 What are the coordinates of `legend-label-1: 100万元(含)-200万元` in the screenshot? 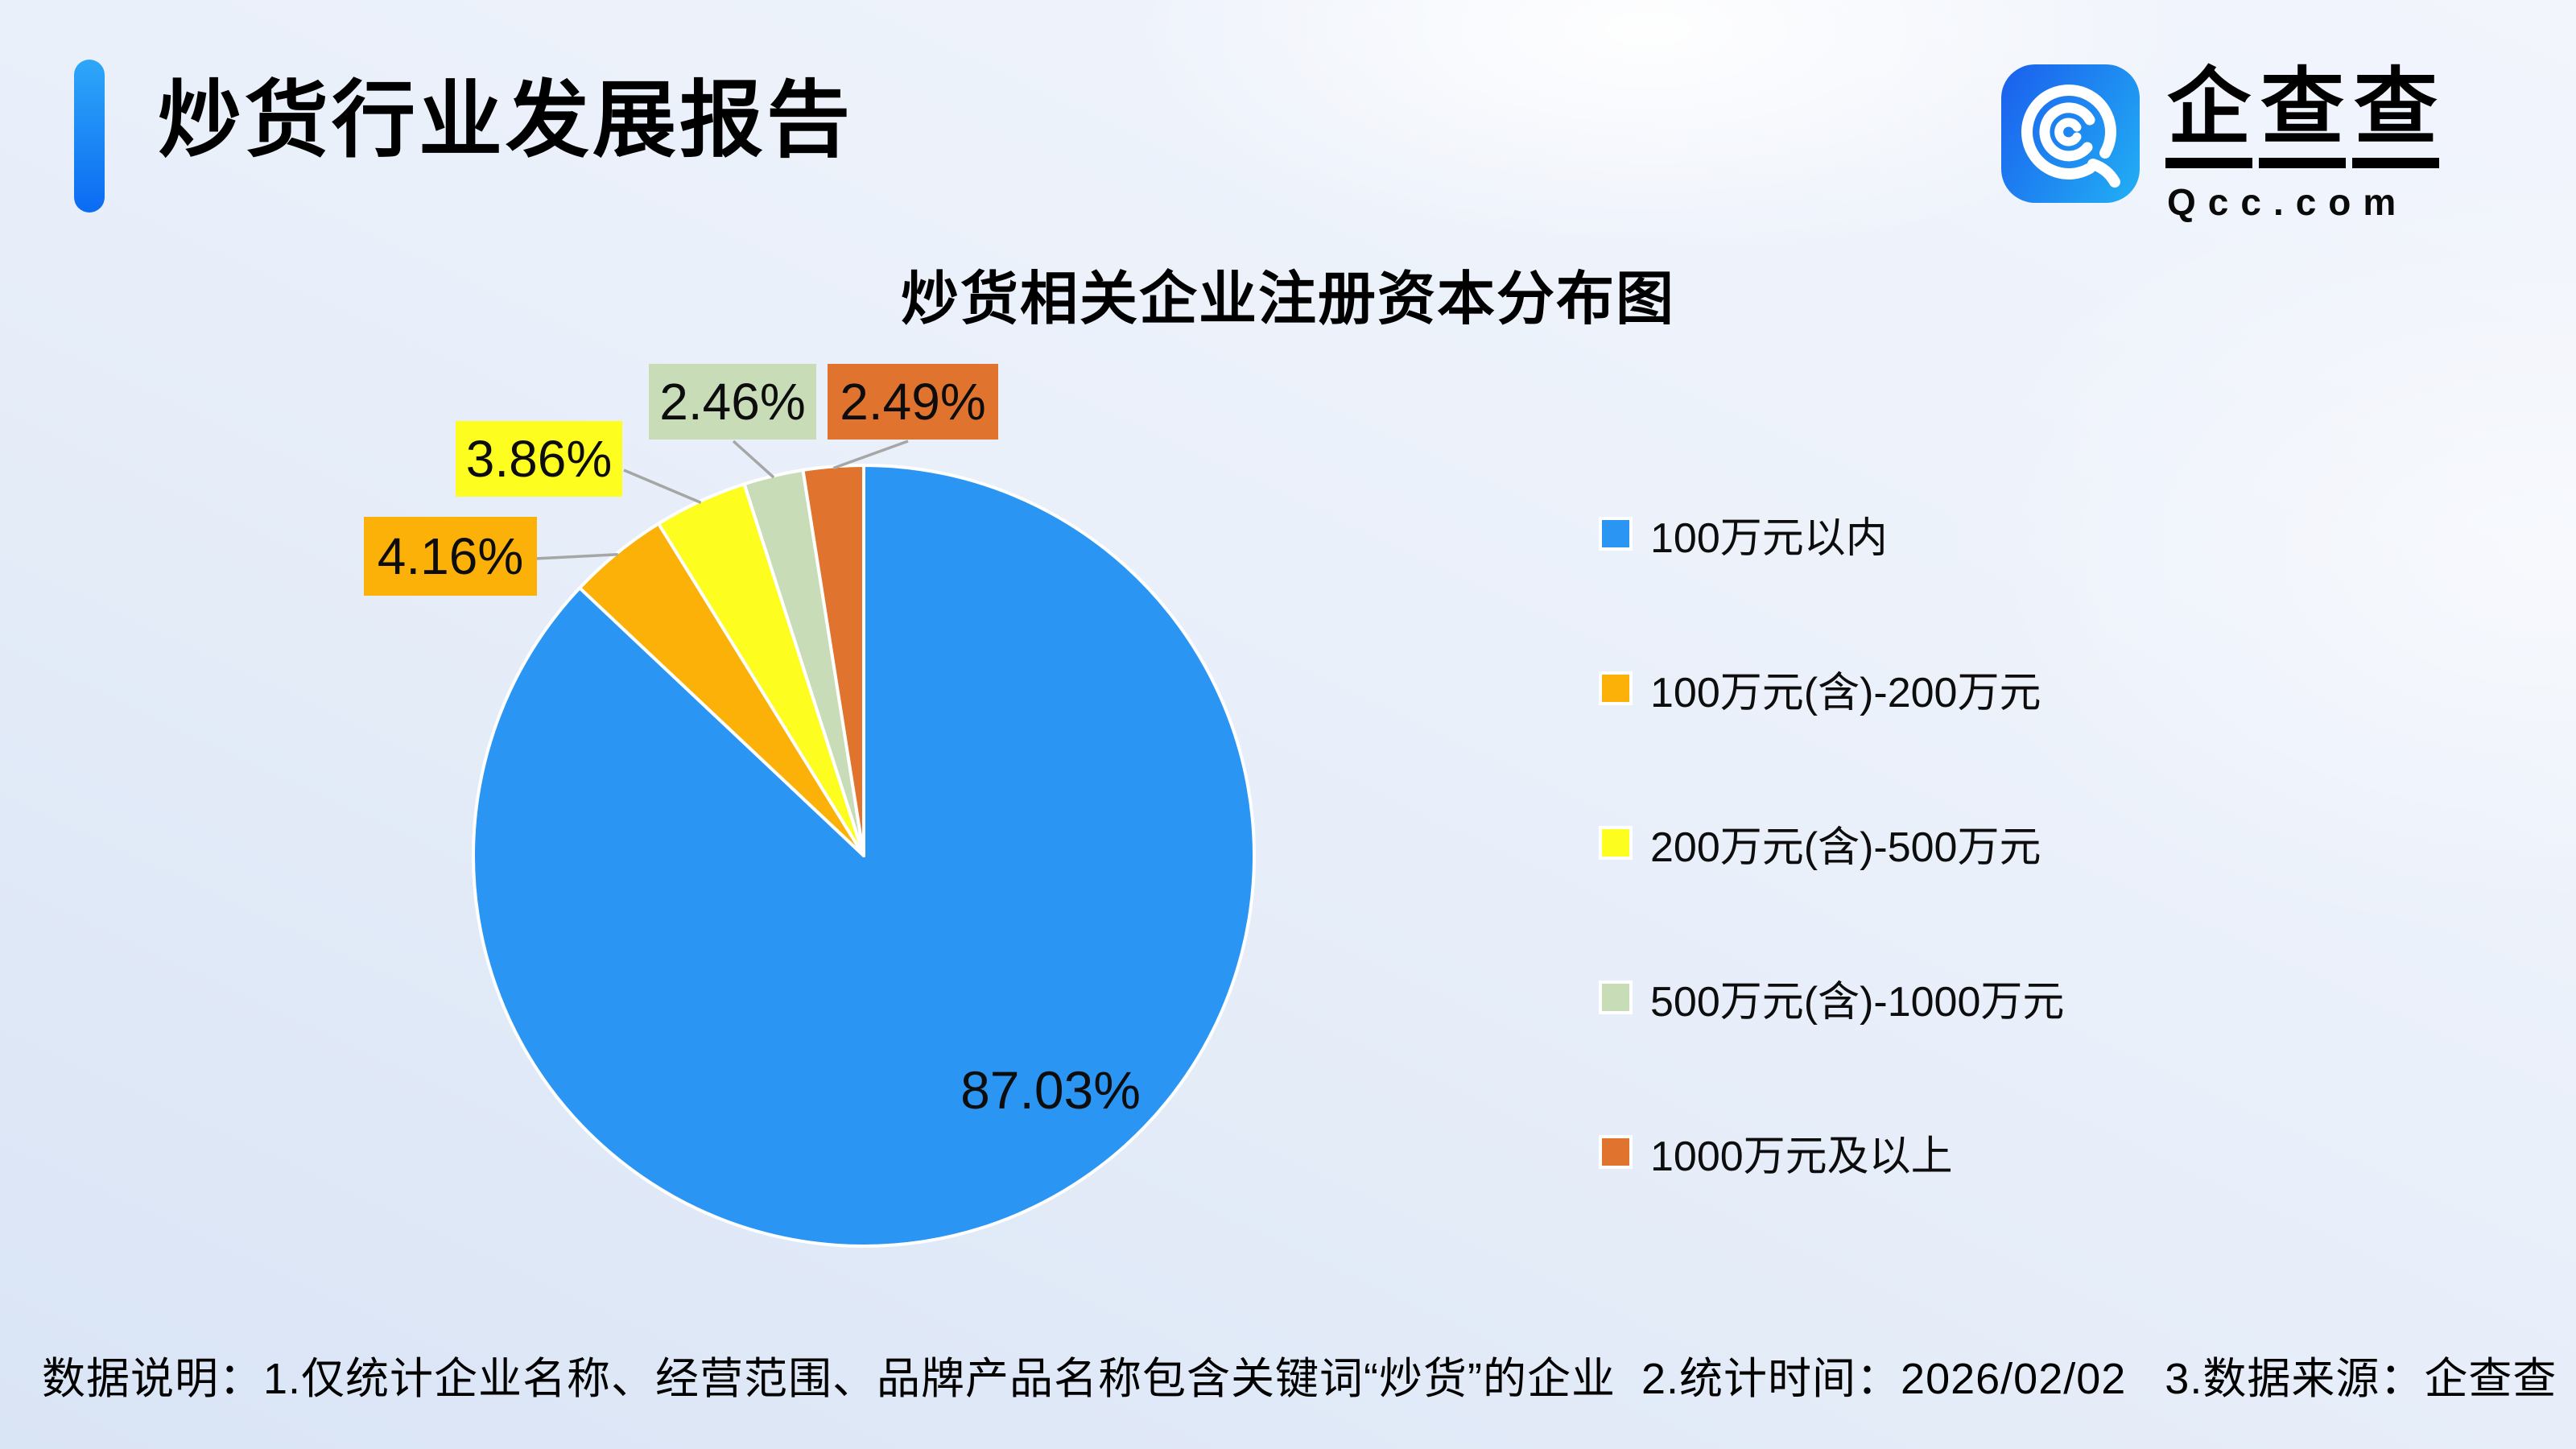 It's located at (1846, 692).